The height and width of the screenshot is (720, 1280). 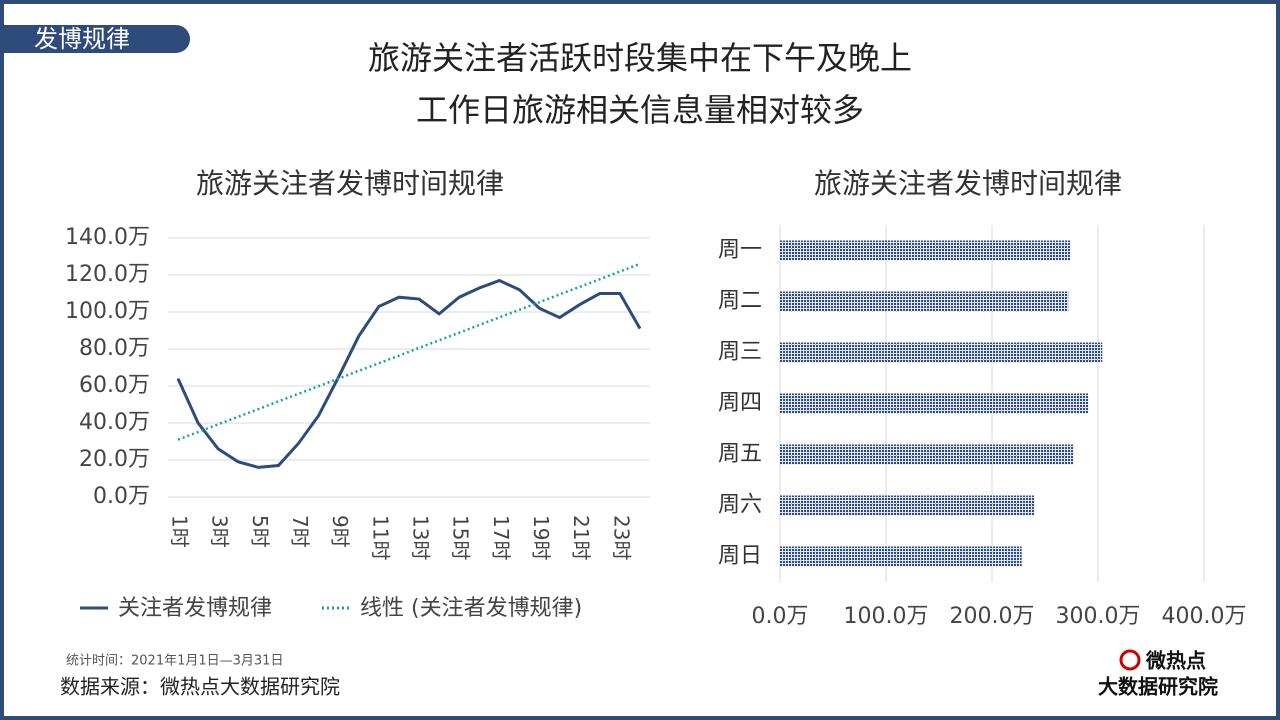 What do you see at coordinates (180, 531) in the screenshot?
I see `x-tick-label: 1时` at bounding box center [180, 531].